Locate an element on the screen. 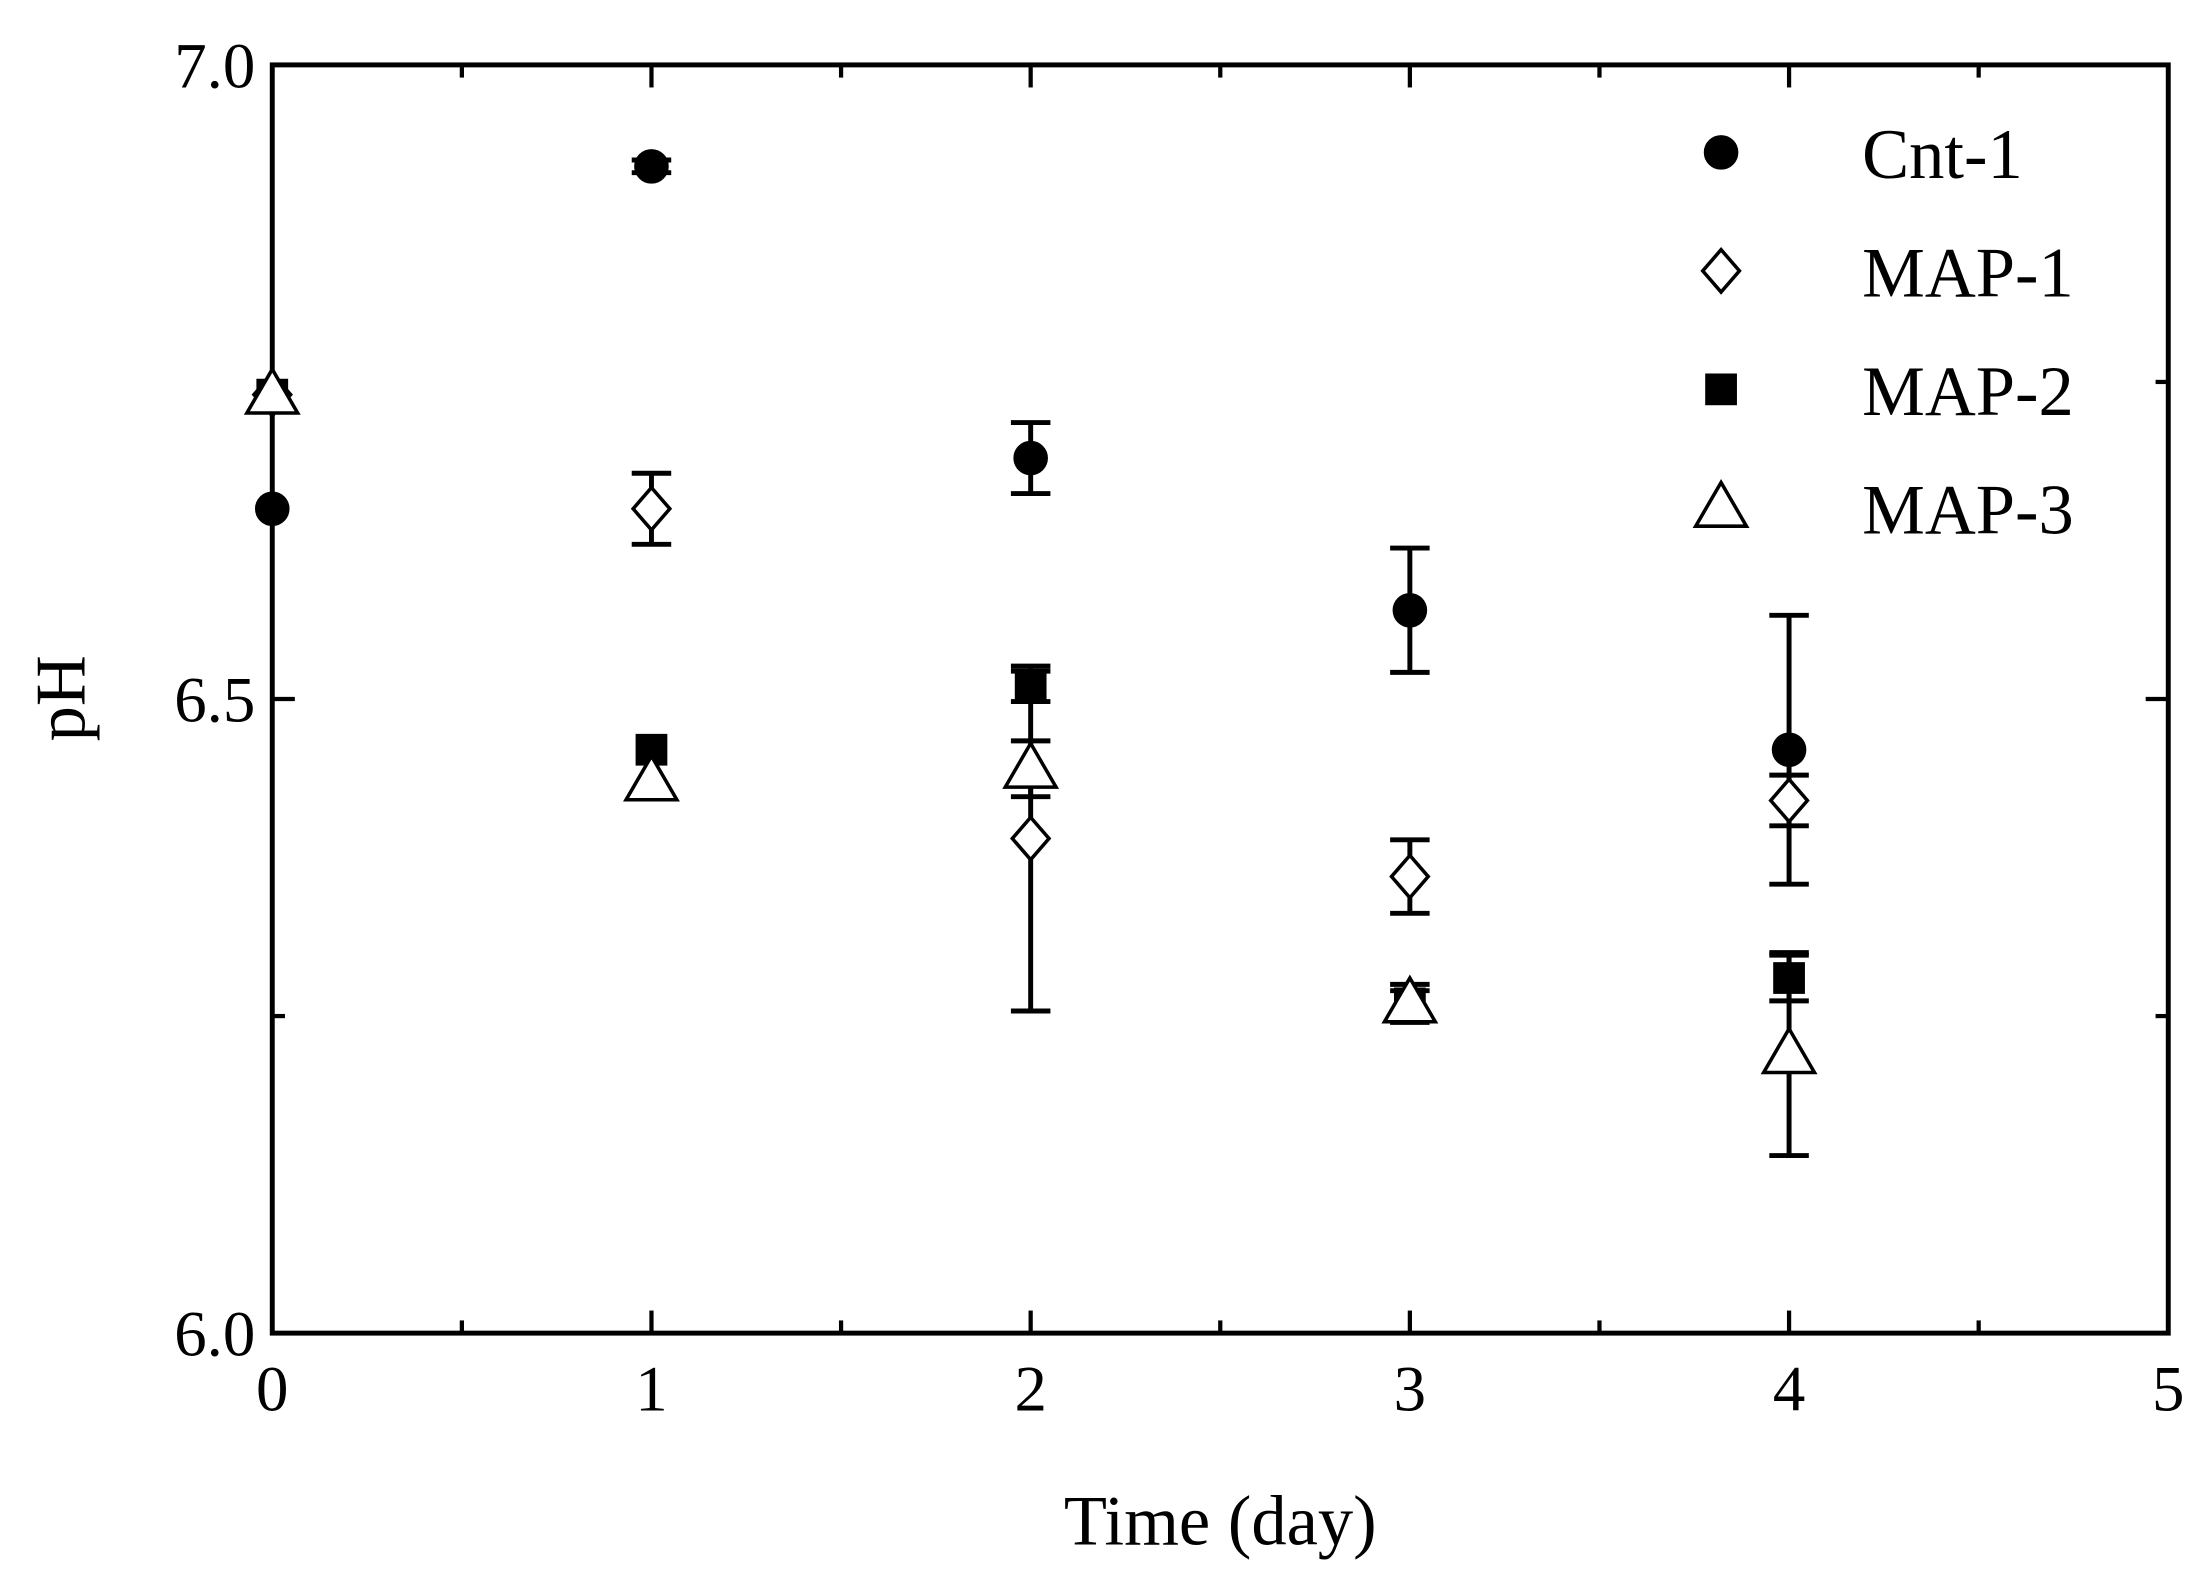 This screenshot has width=2212, height=1580. x-axis-title: Time (day) is located at coordinates (1220, 1522).